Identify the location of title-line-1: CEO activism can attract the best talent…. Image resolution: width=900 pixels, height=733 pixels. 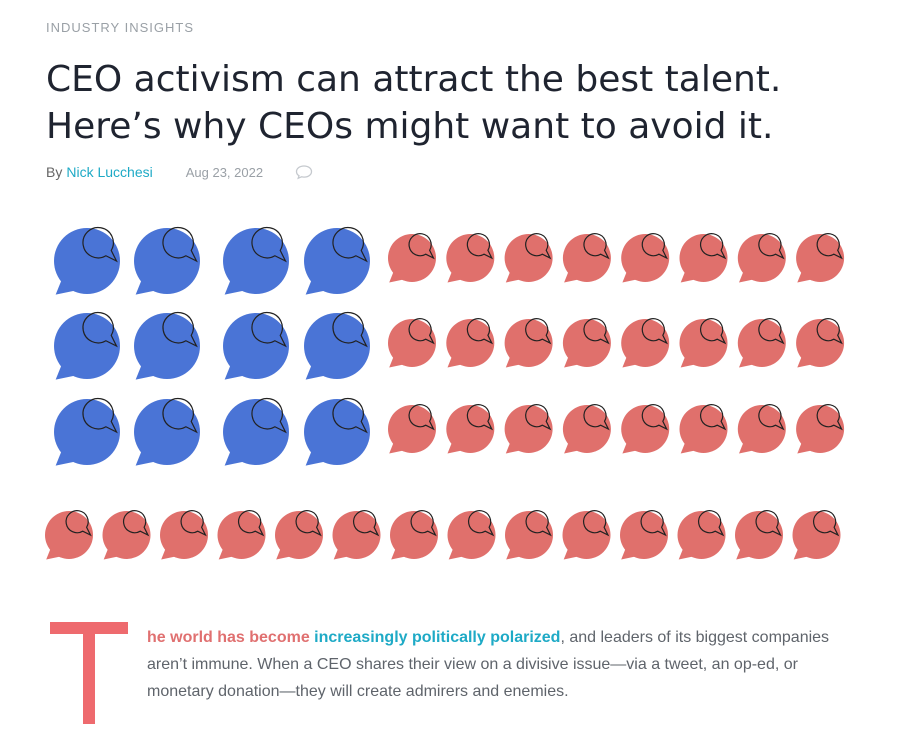
(414, 79).